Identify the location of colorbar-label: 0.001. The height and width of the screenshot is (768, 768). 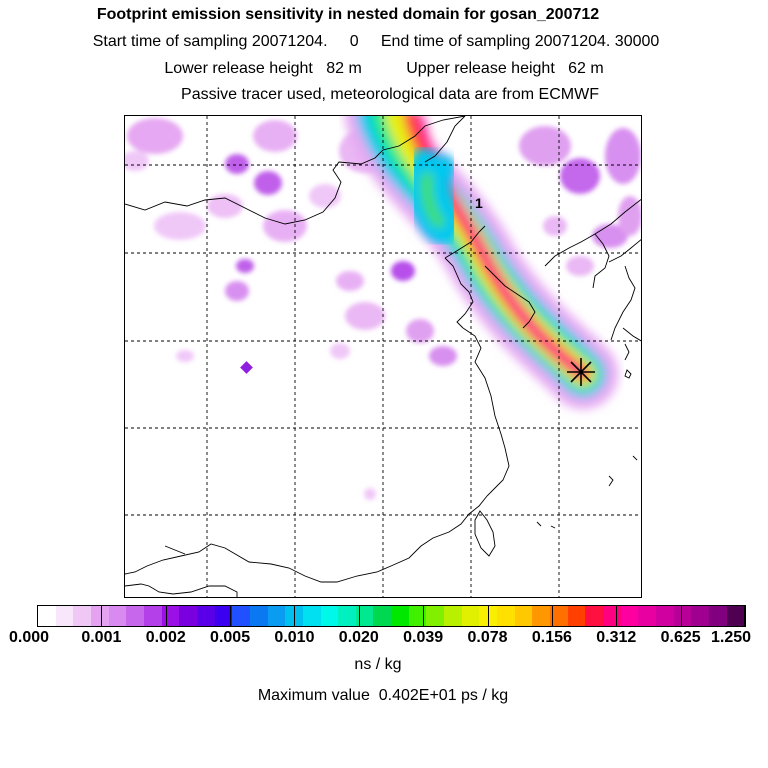
(101, 637).